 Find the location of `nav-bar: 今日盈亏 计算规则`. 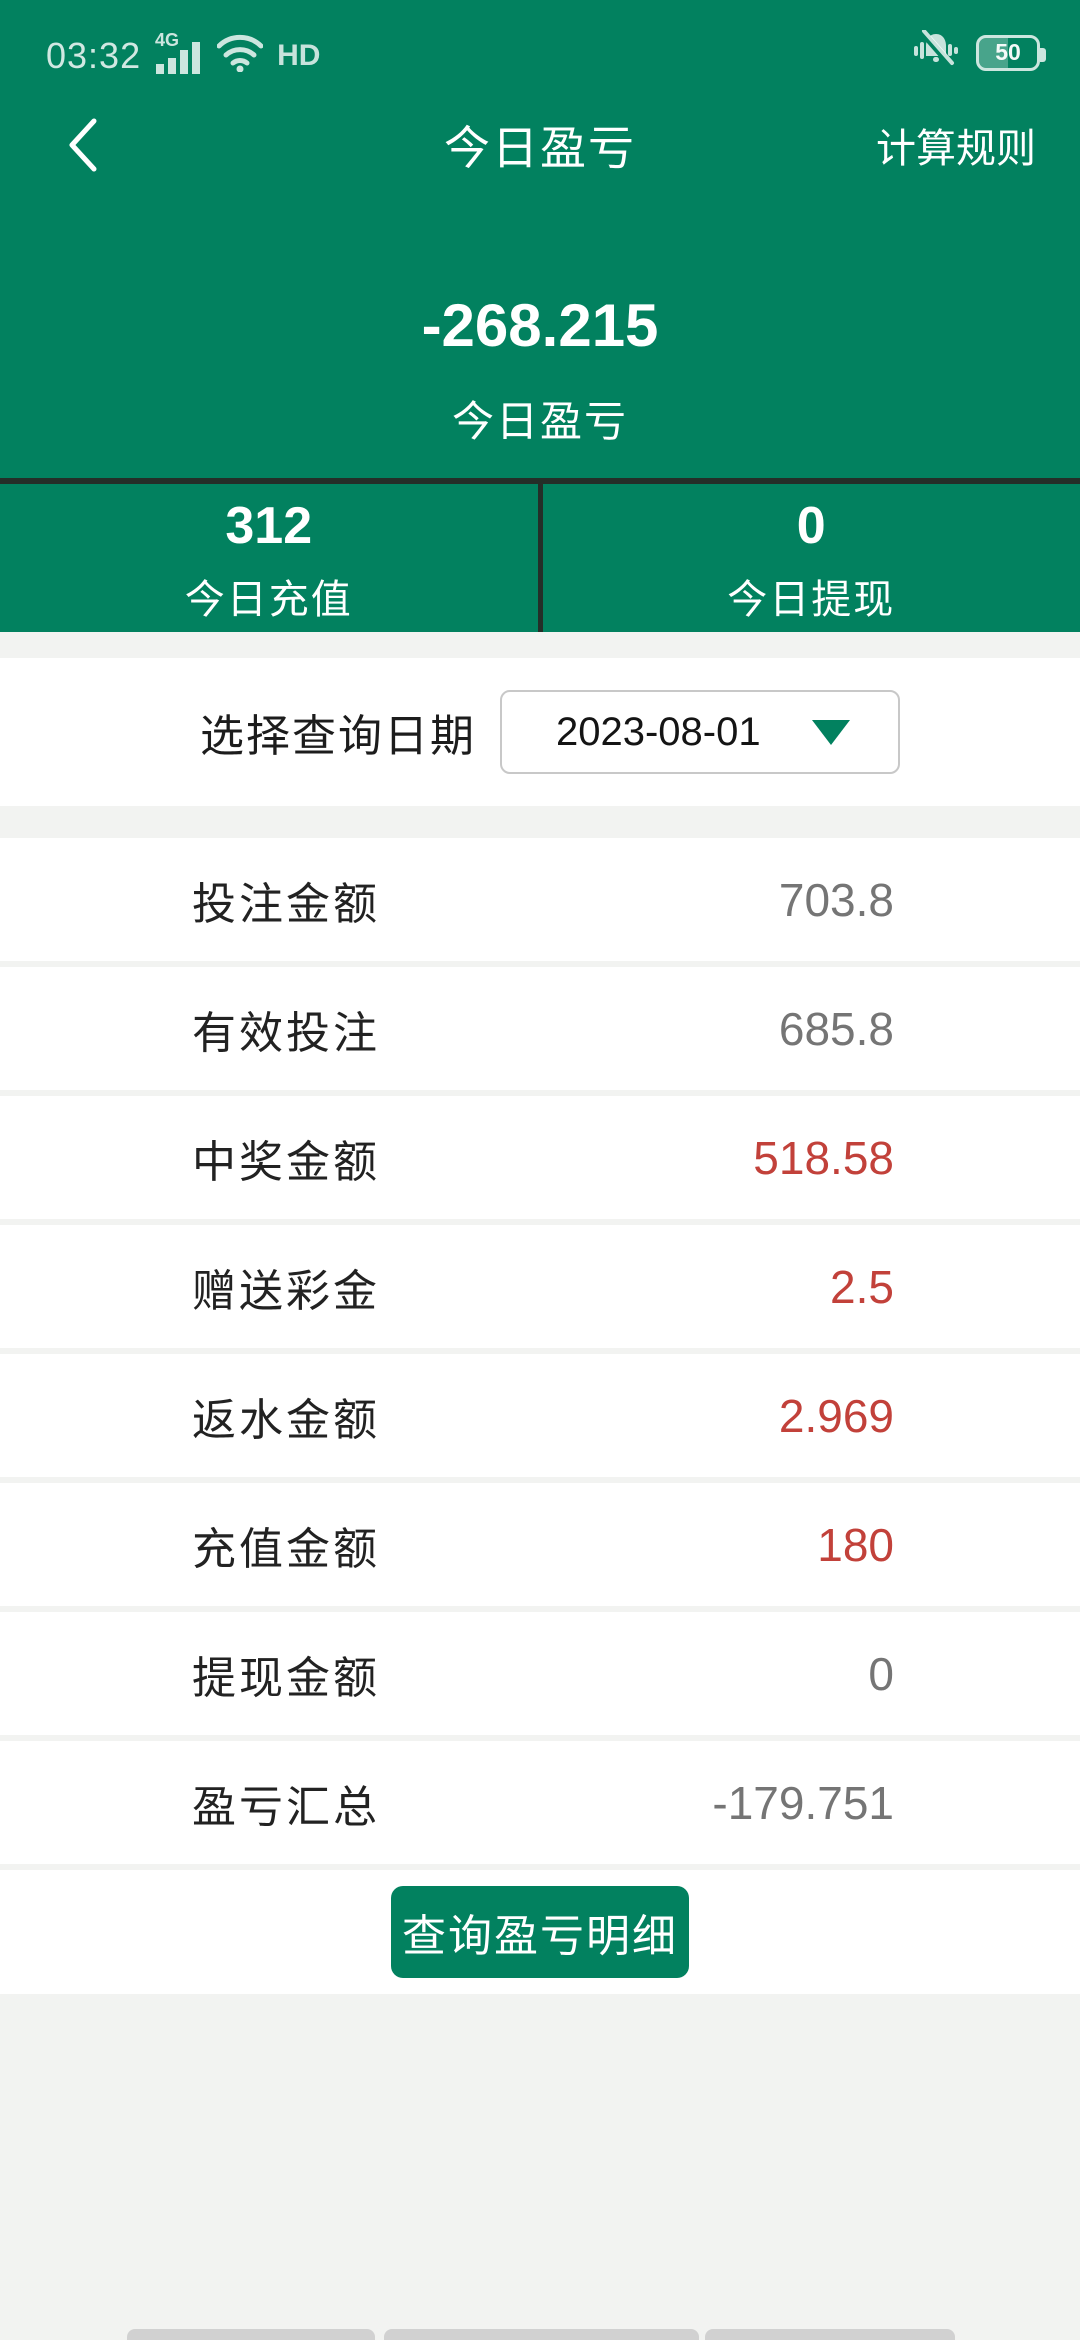

nav-bar: 今日盈亏 计算规则 is located at coordinates (540, 145).